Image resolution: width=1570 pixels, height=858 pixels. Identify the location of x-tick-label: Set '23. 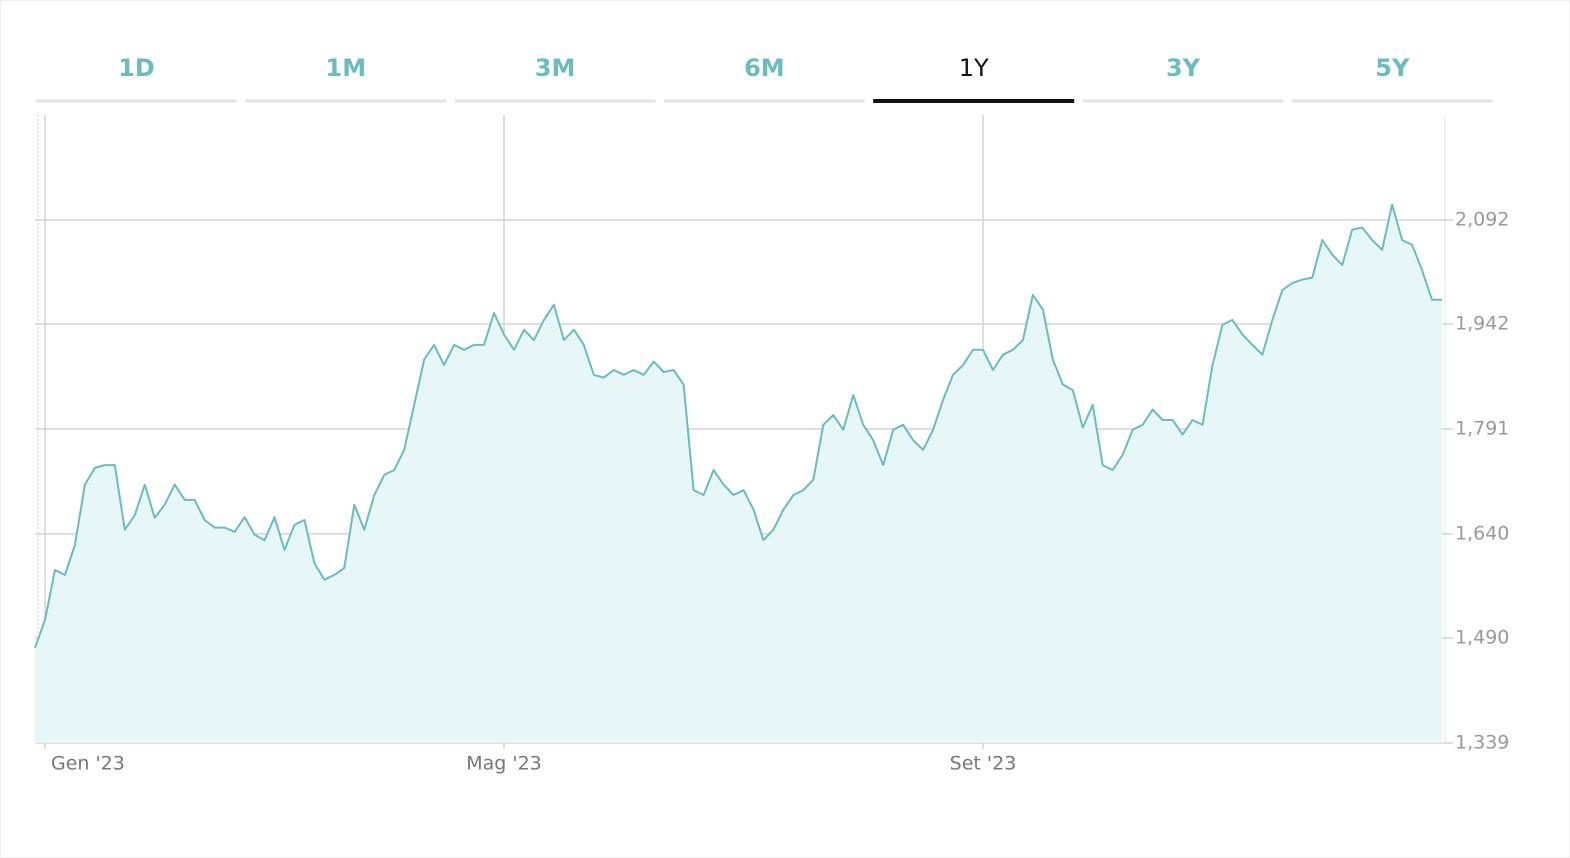
(983, 764).